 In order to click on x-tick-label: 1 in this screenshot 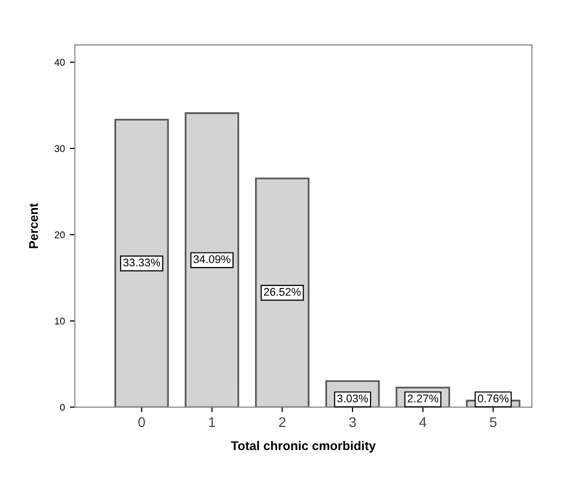, I will do `click(212, 422)`.